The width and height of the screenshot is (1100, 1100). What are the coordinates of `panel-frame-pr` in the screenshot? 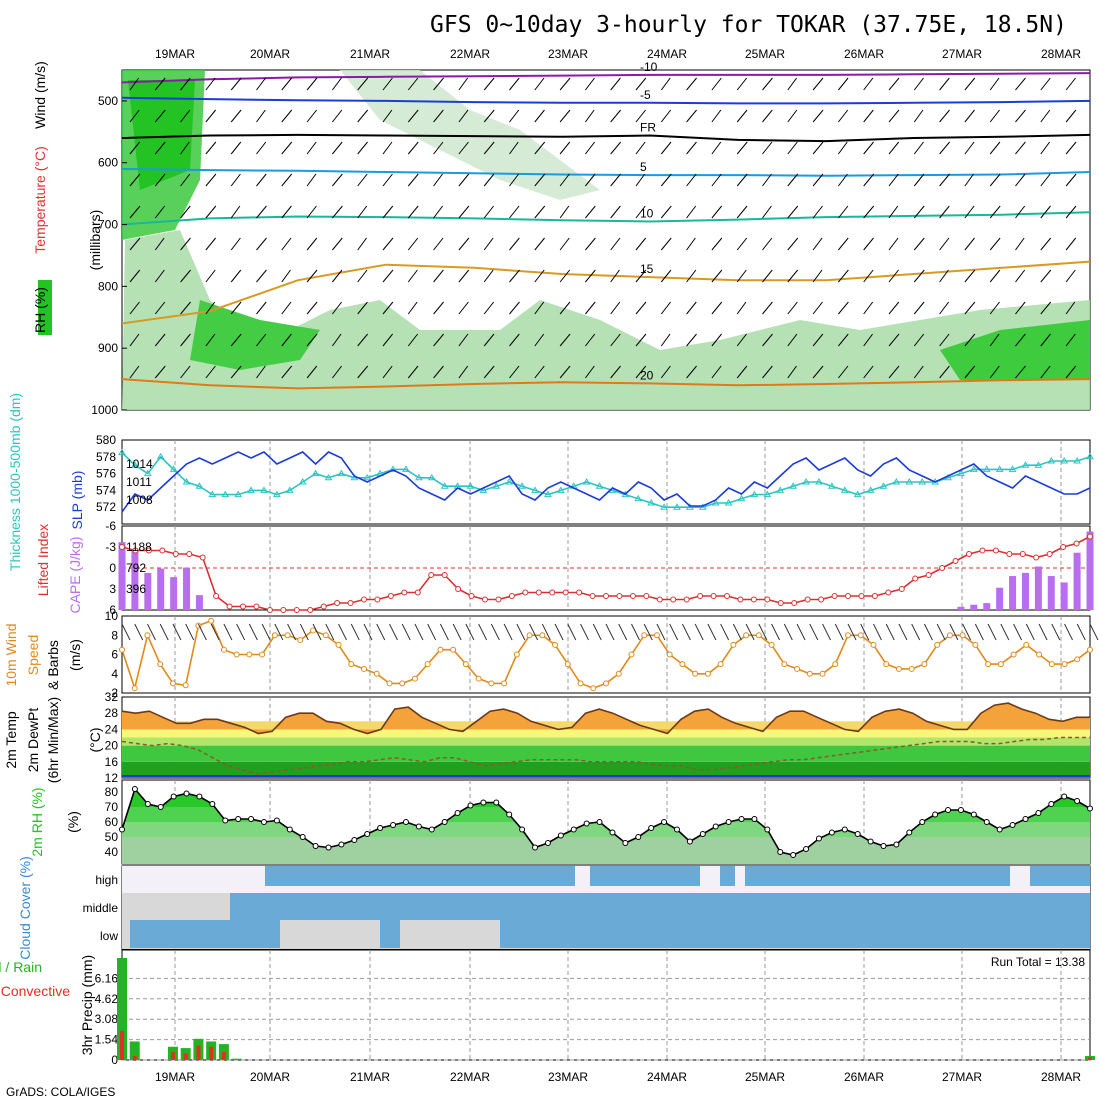 It's located at (606, 1005).